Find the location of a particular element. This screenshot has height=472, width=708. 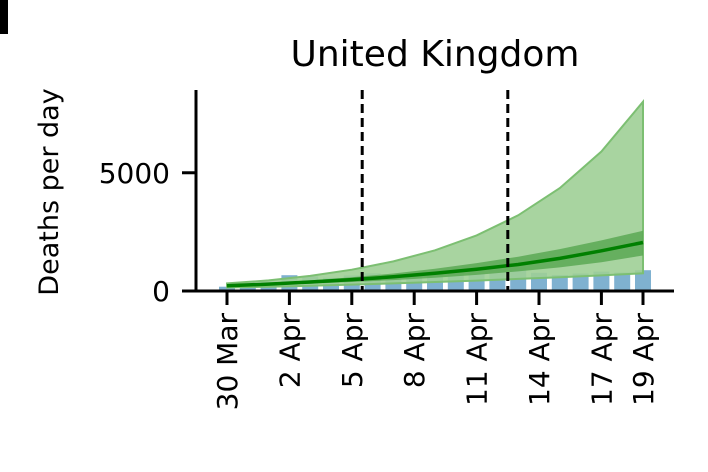

y-tick-label: 5000 is located at coordinates (134, 173).